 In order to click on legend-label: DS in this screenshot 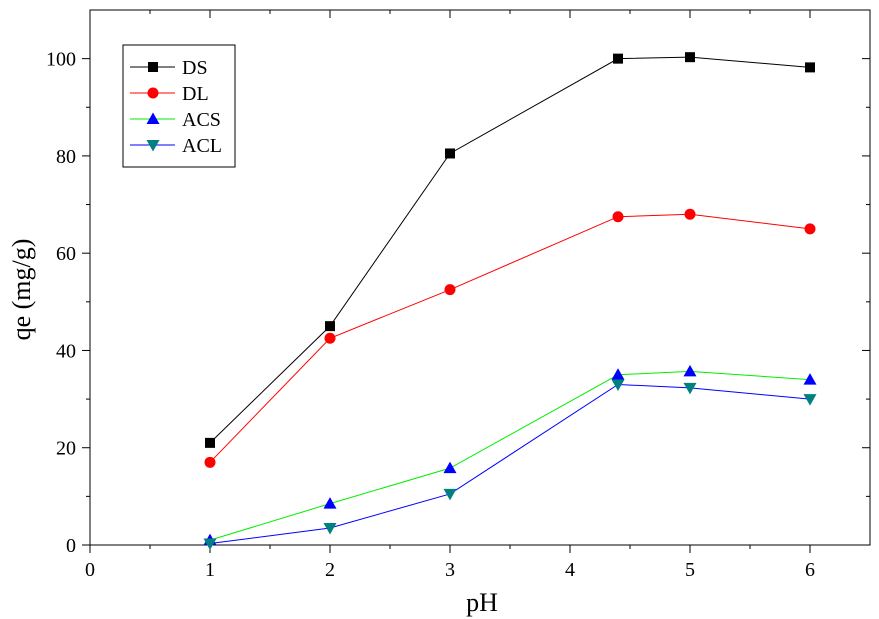, I will do `click(195, 68)`.